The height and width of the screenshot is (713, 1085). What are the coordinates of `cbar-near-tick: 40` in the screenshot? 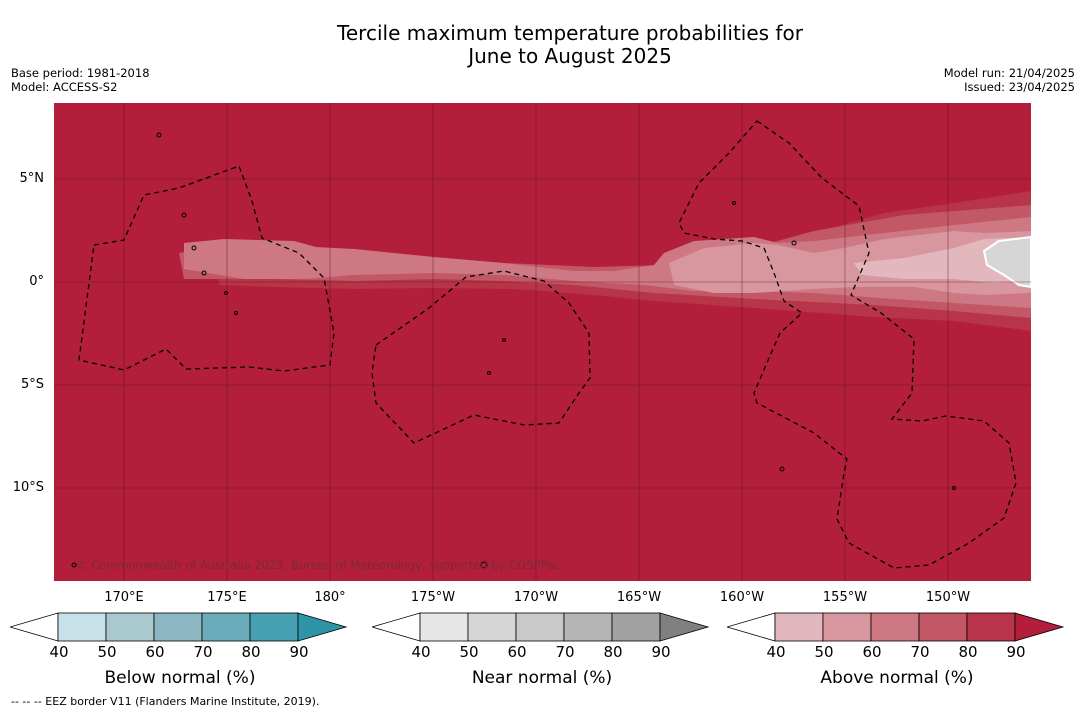 It's located at (421, 652).